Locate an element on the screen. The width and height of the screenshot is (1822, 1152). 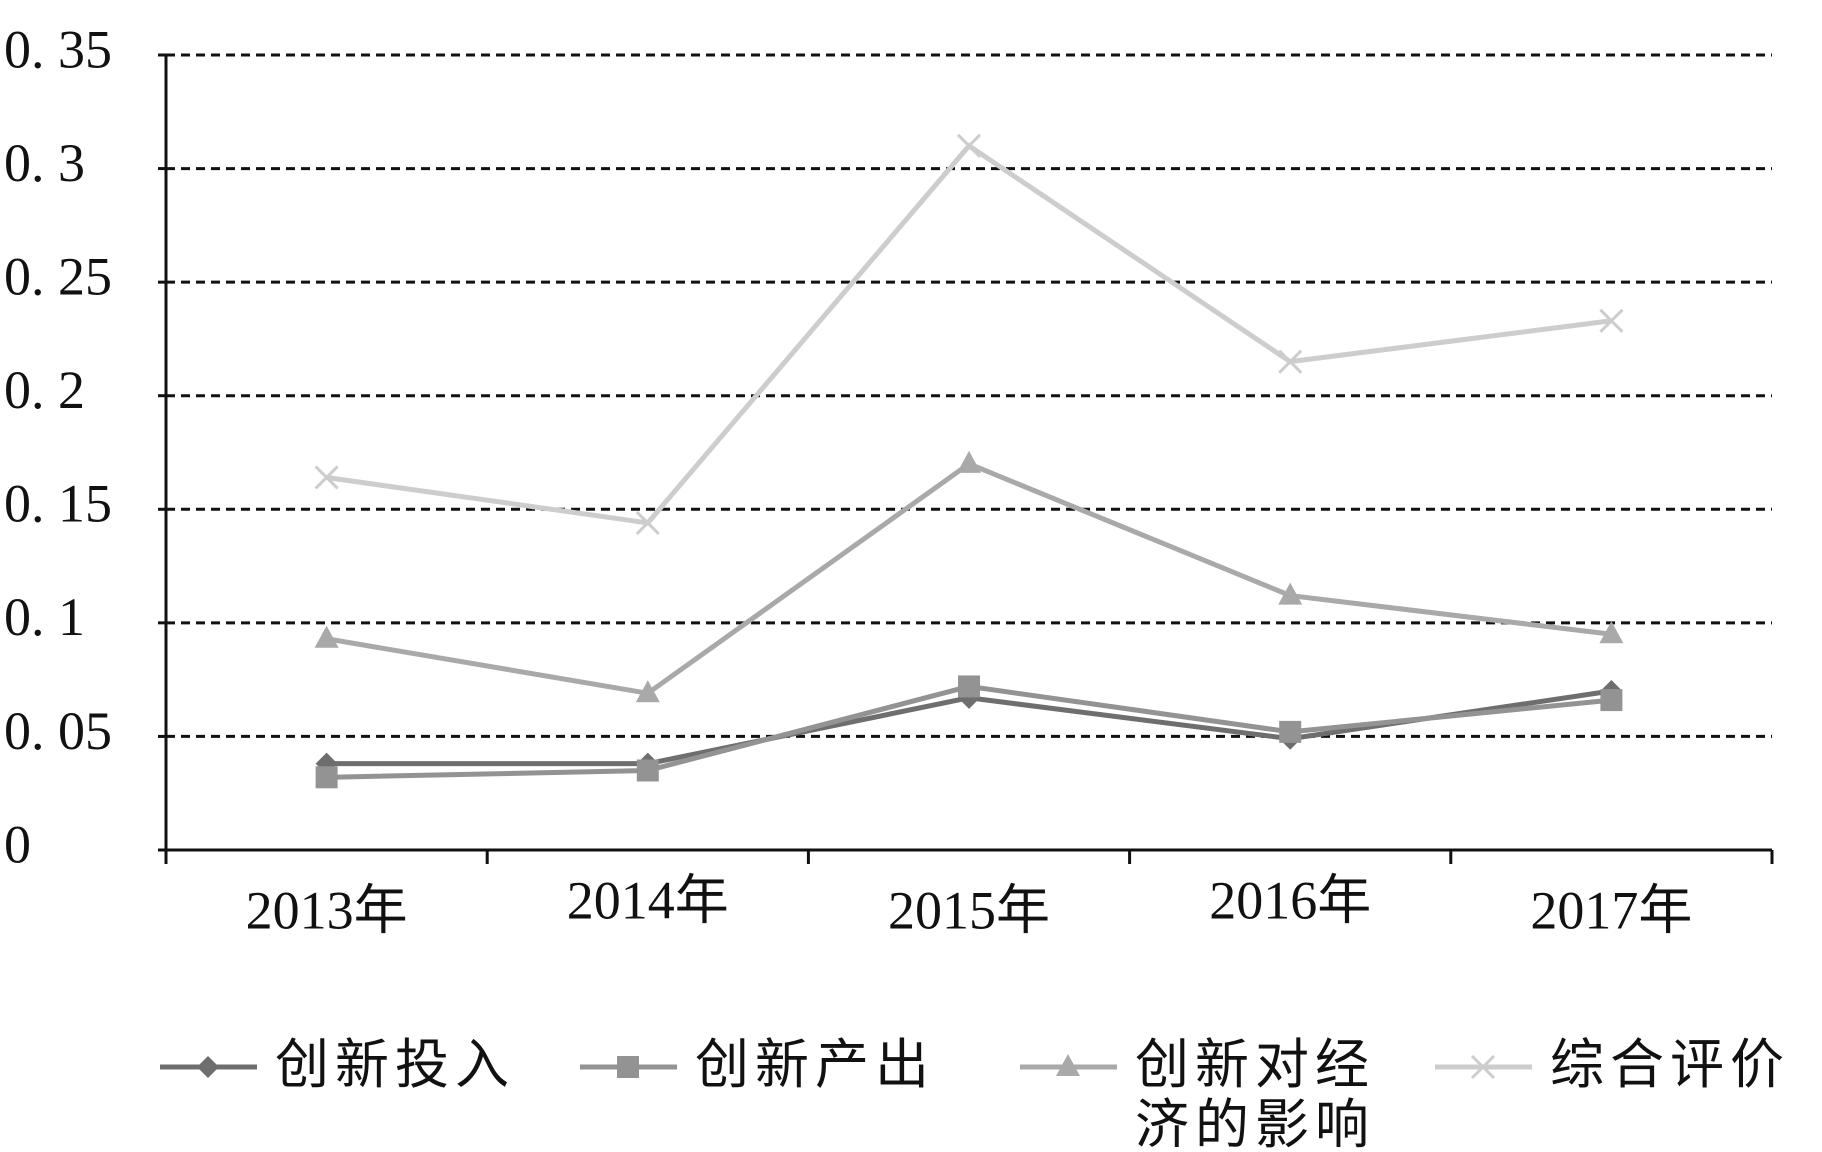
y-tick-label: 0. 2 is located at coordinates (44, 390).